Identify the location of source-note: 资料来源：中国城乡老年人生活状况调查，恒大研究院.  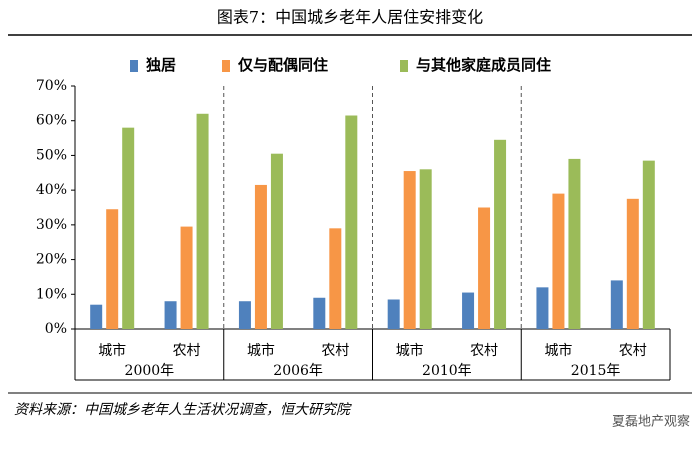
(183, 410).